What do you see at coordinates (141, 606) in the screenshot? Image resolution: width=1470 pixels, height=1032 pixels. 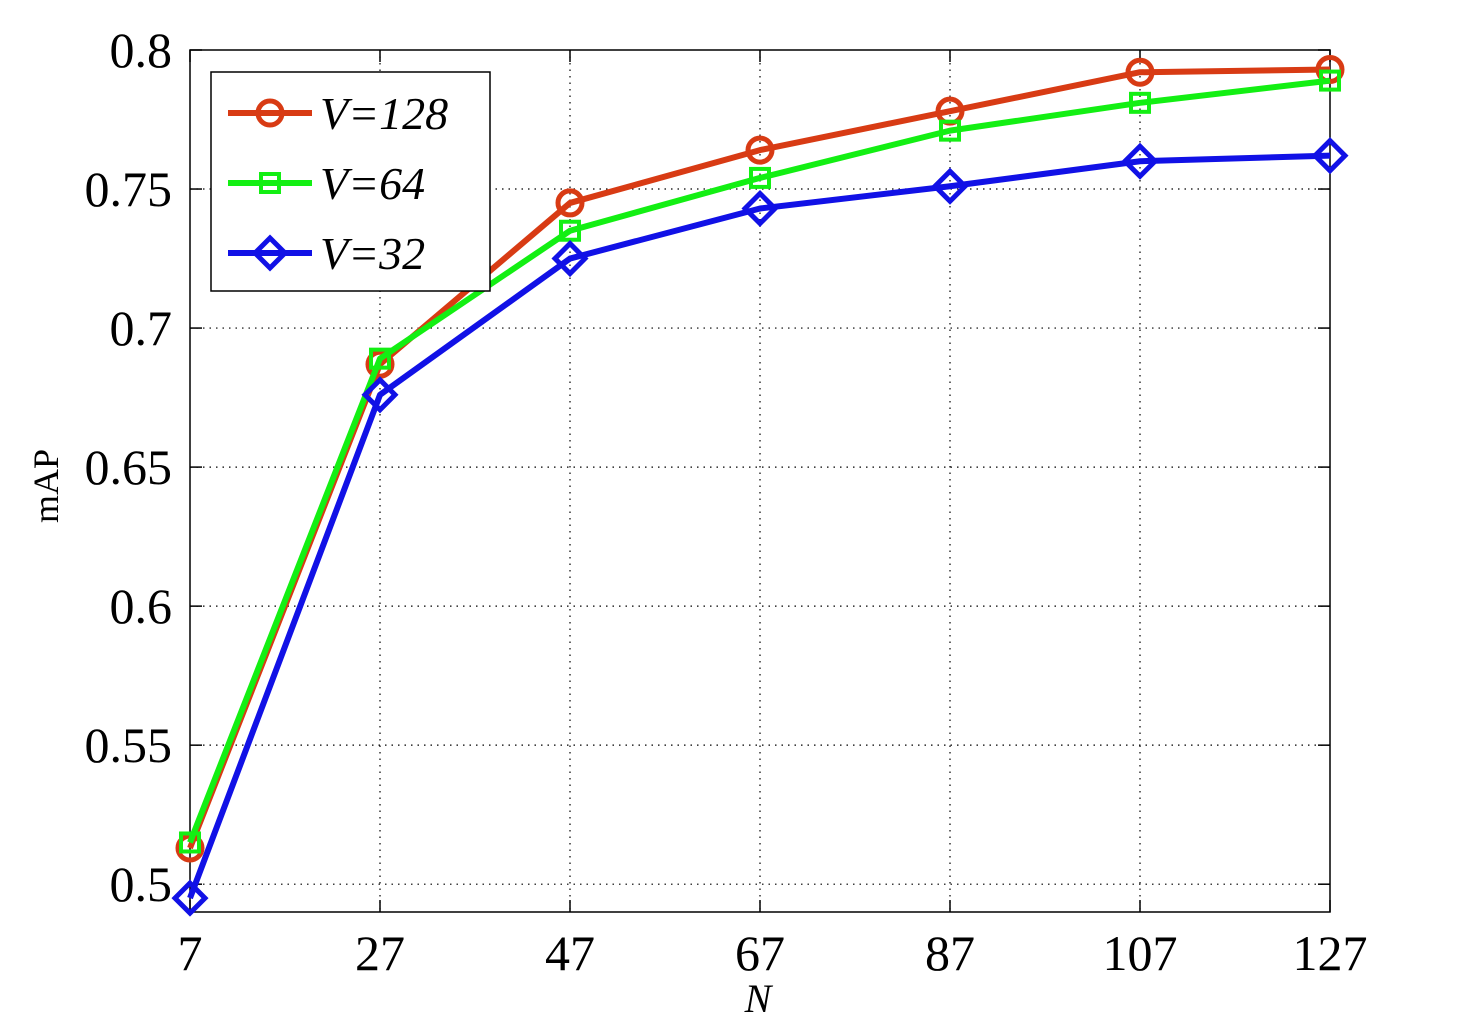 I see `y-tick-label: 0.6` at bounding box center [141, 606].